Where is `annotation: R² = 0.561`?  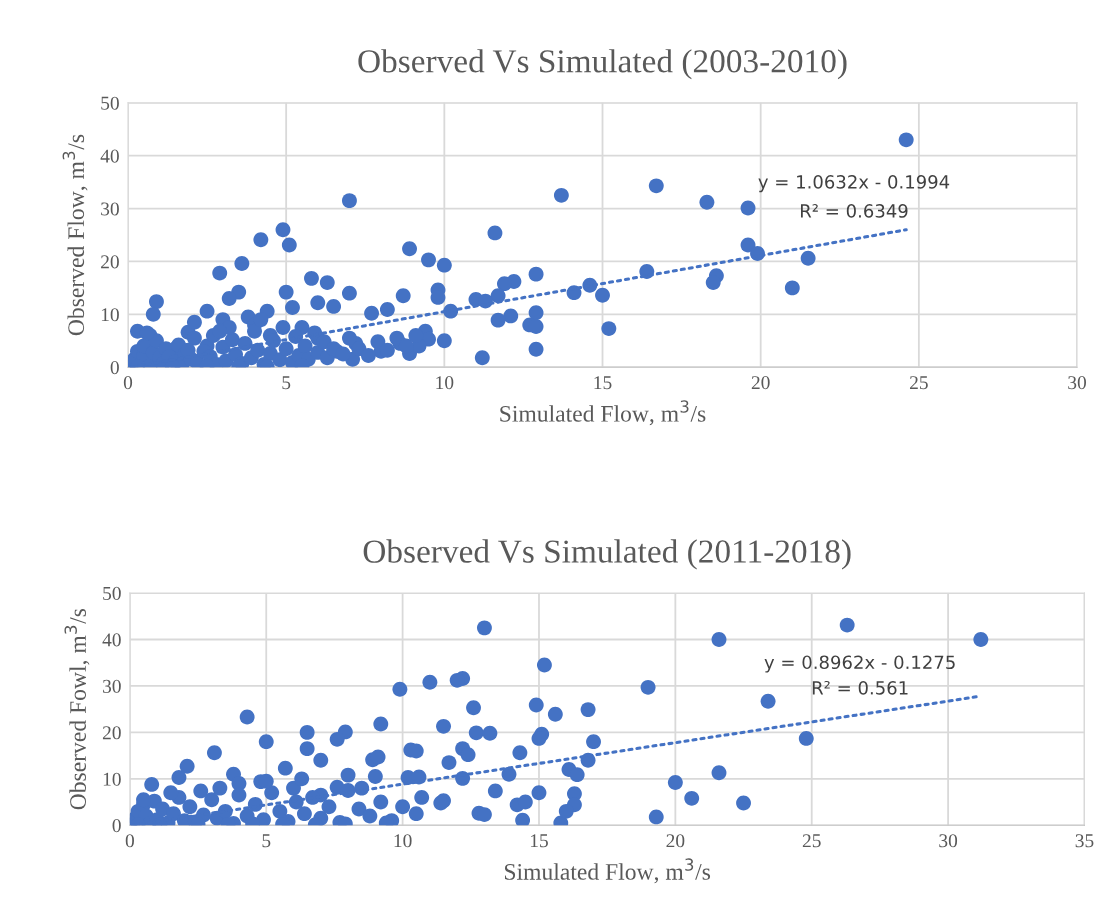 annotation: R² = 0.561 is located at coordinates (860, 687).